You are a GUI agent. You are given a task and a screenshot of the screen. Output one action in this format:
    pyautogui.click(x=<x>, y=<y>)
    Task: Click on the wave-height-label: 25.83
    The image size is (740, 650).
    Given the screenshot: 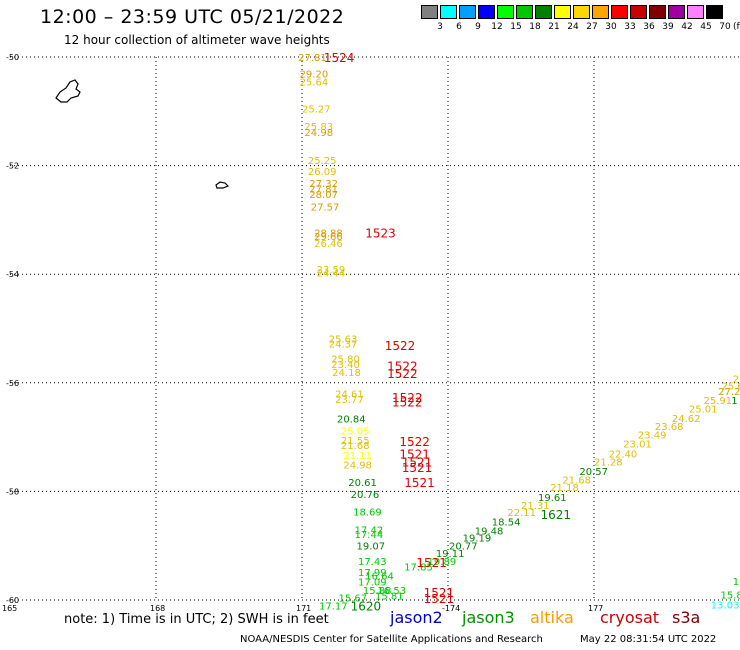 What is the action you would take?
    pyautogui.click(x=318, y=127)
    